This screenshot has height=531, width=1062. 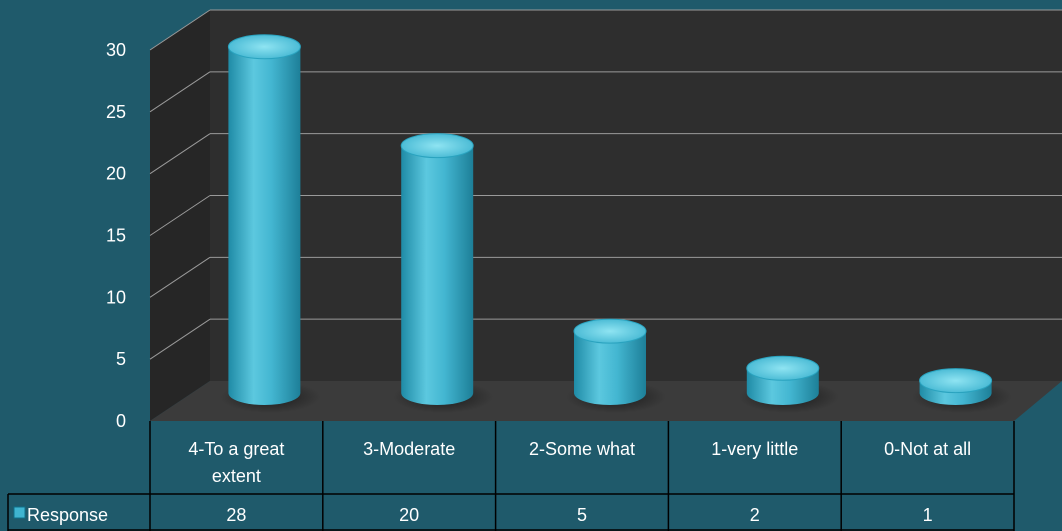 What do you see at coordinates (116, 50) in the screenshot?
I see `y-tick-label: 30` at bounding box center [116, 50].